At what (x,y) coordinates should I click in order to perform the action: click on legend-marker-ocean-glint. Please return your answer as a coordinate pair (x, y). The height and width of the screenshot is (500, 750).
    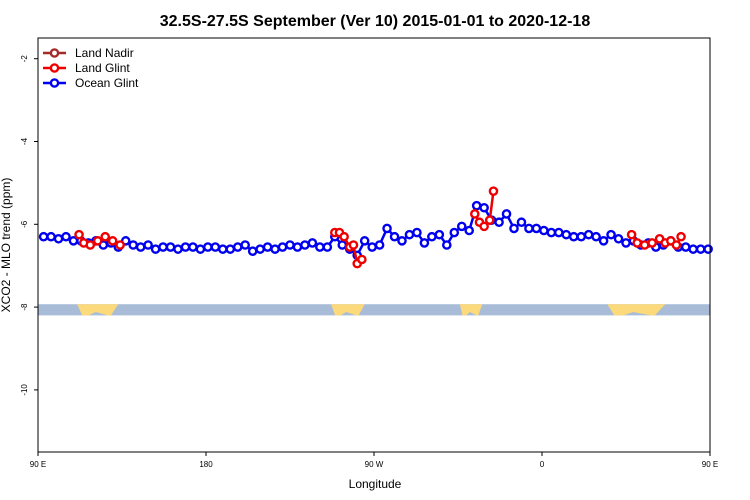
    Looking at the image, I should click on (54, 83).